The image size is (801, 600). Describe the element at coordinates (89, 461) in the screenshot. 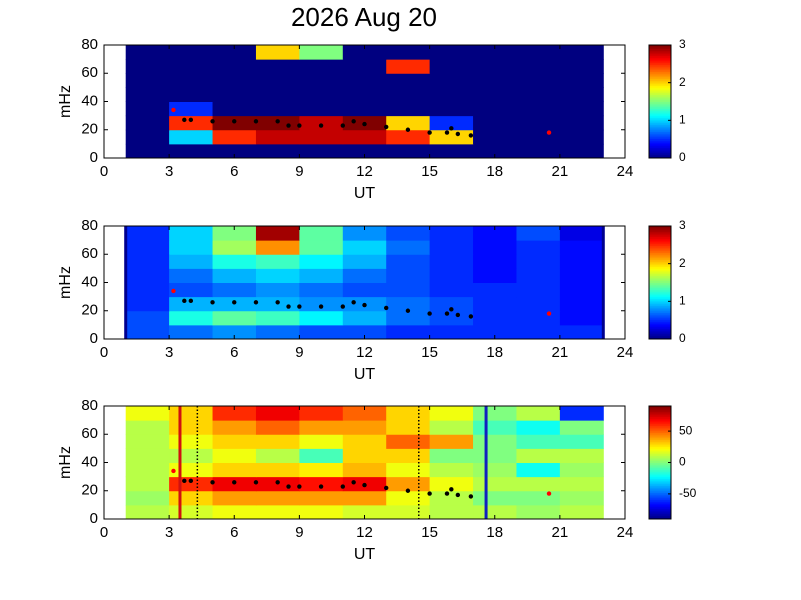

I see `y-tick-label: 40` at that location.